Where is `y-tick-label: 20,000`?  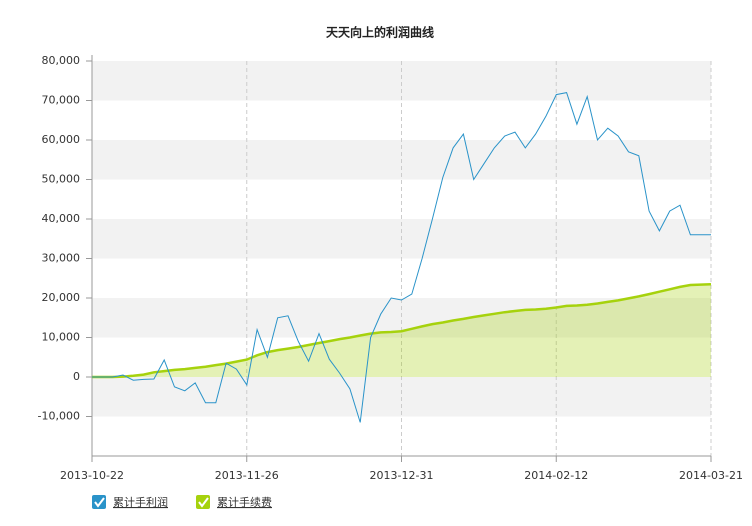
y-tick-label: 20,000 is located at coordinates (61, 297).